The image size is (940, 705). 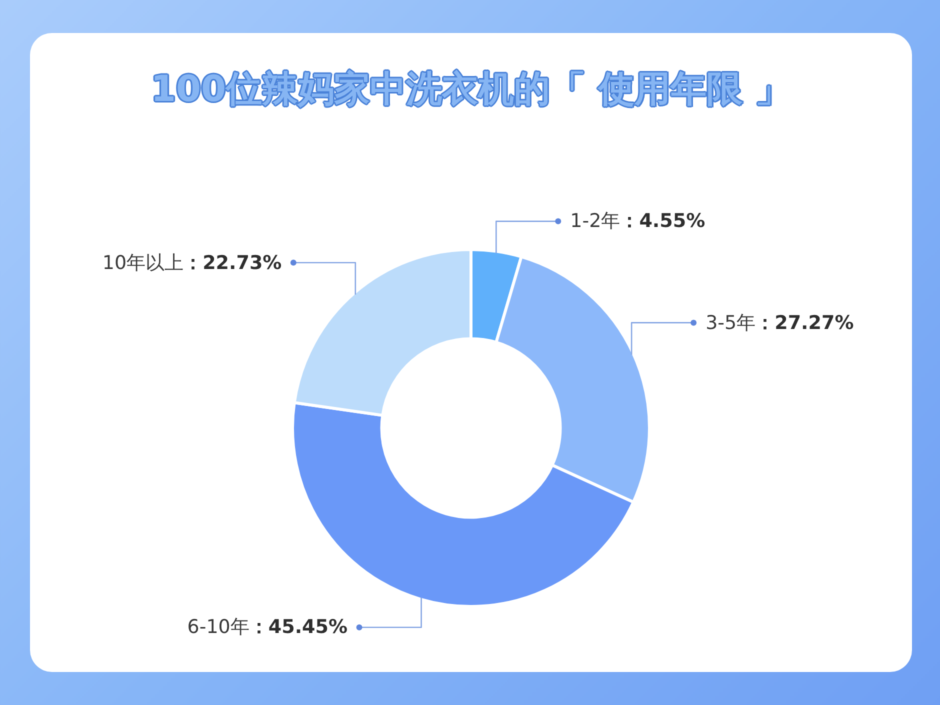 I want to click on data-label: ：22.73%, so click(x=233, y=263).